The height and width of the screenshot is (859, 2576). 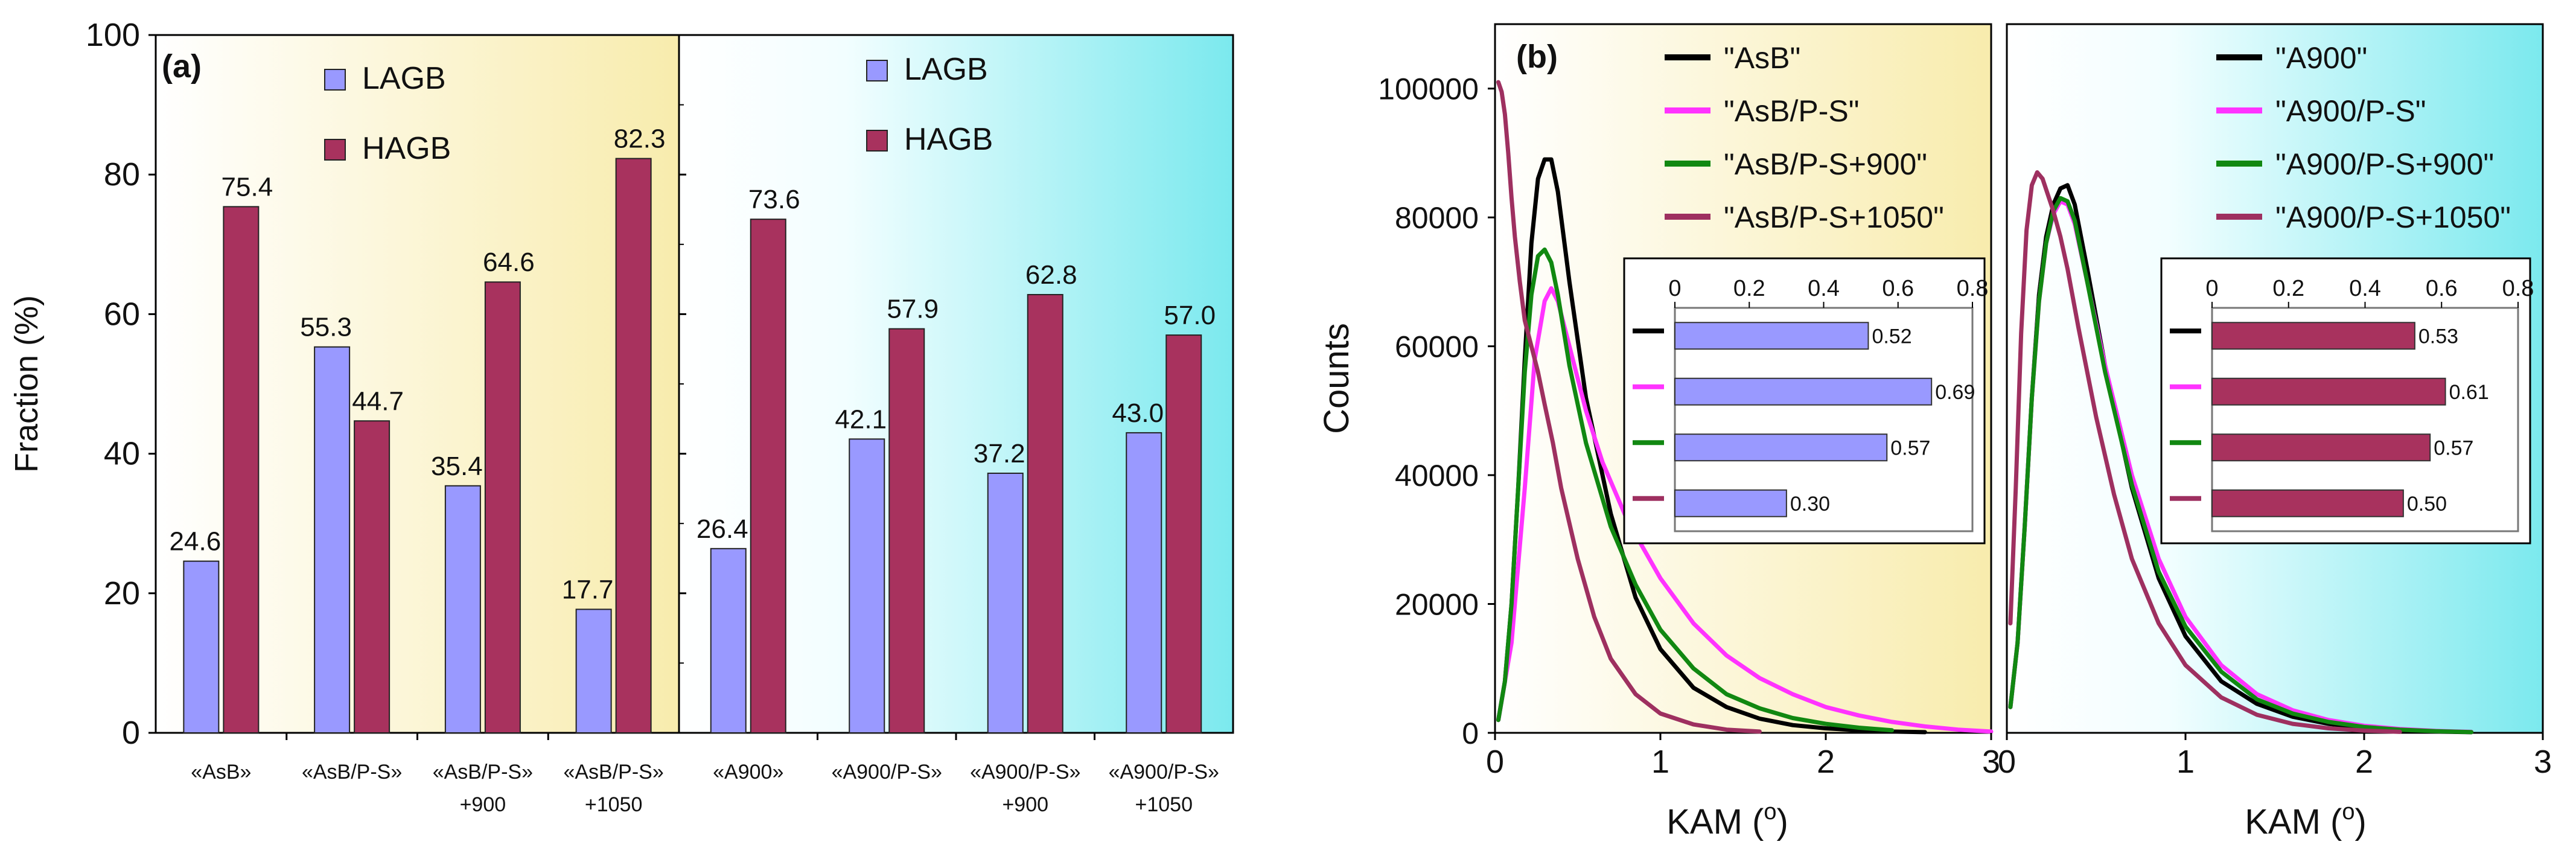 What do you see at coordinates (1749, 288) in the screenshot?
I see `panel-b-inset-xtick-label: 0.2` at bounding box center [1749, 288].